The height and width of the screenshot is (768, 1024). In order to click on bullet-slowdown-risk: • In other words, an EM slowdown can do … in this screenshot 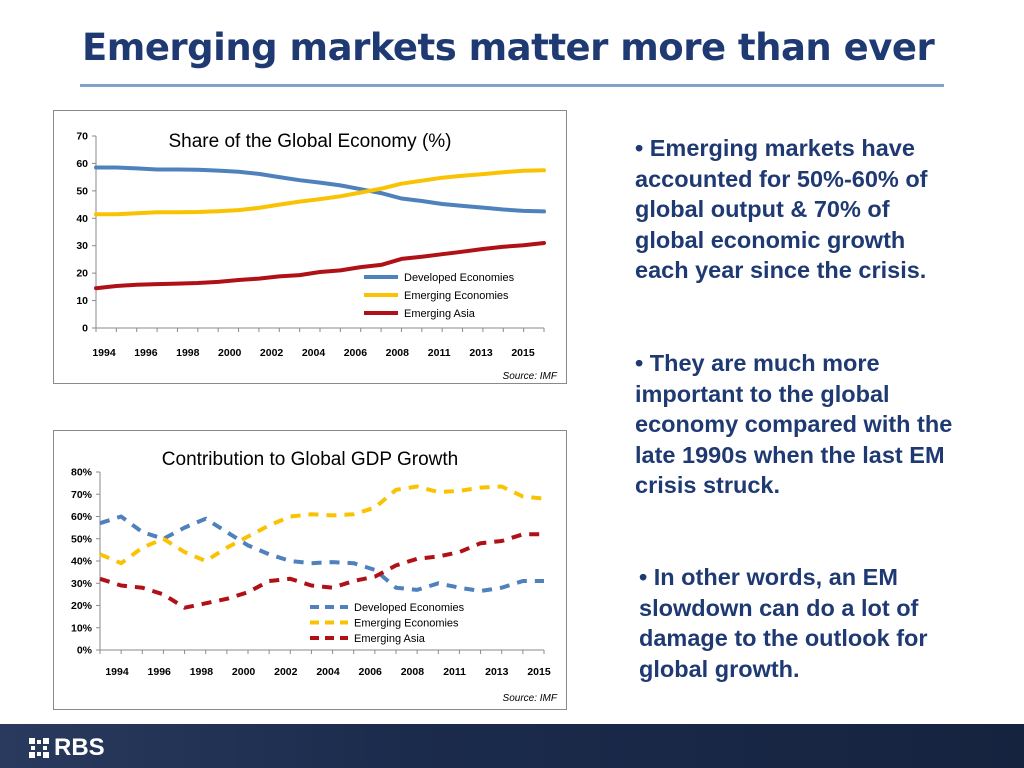, I will do `click(783, 623)`.